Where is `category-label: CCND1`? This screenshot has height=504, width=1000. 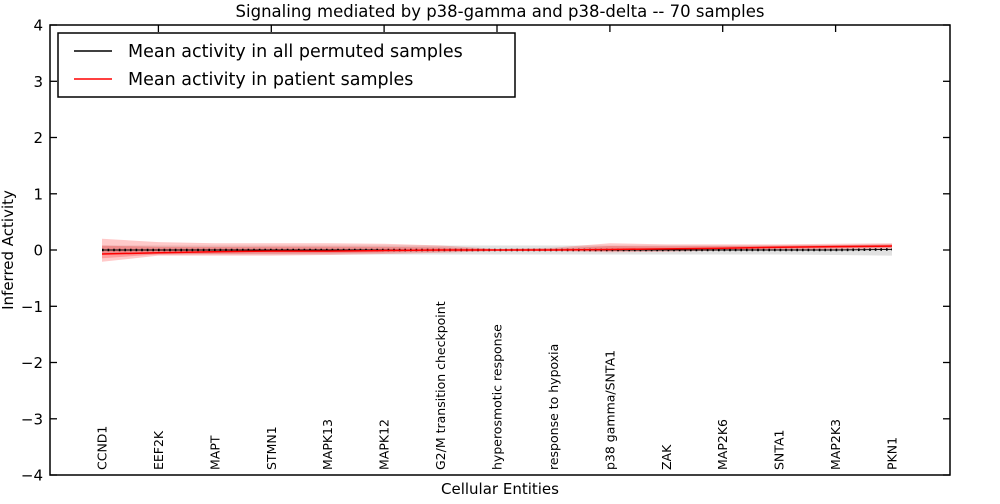 category-label: CCND1 is located at coordinates (102, 448).